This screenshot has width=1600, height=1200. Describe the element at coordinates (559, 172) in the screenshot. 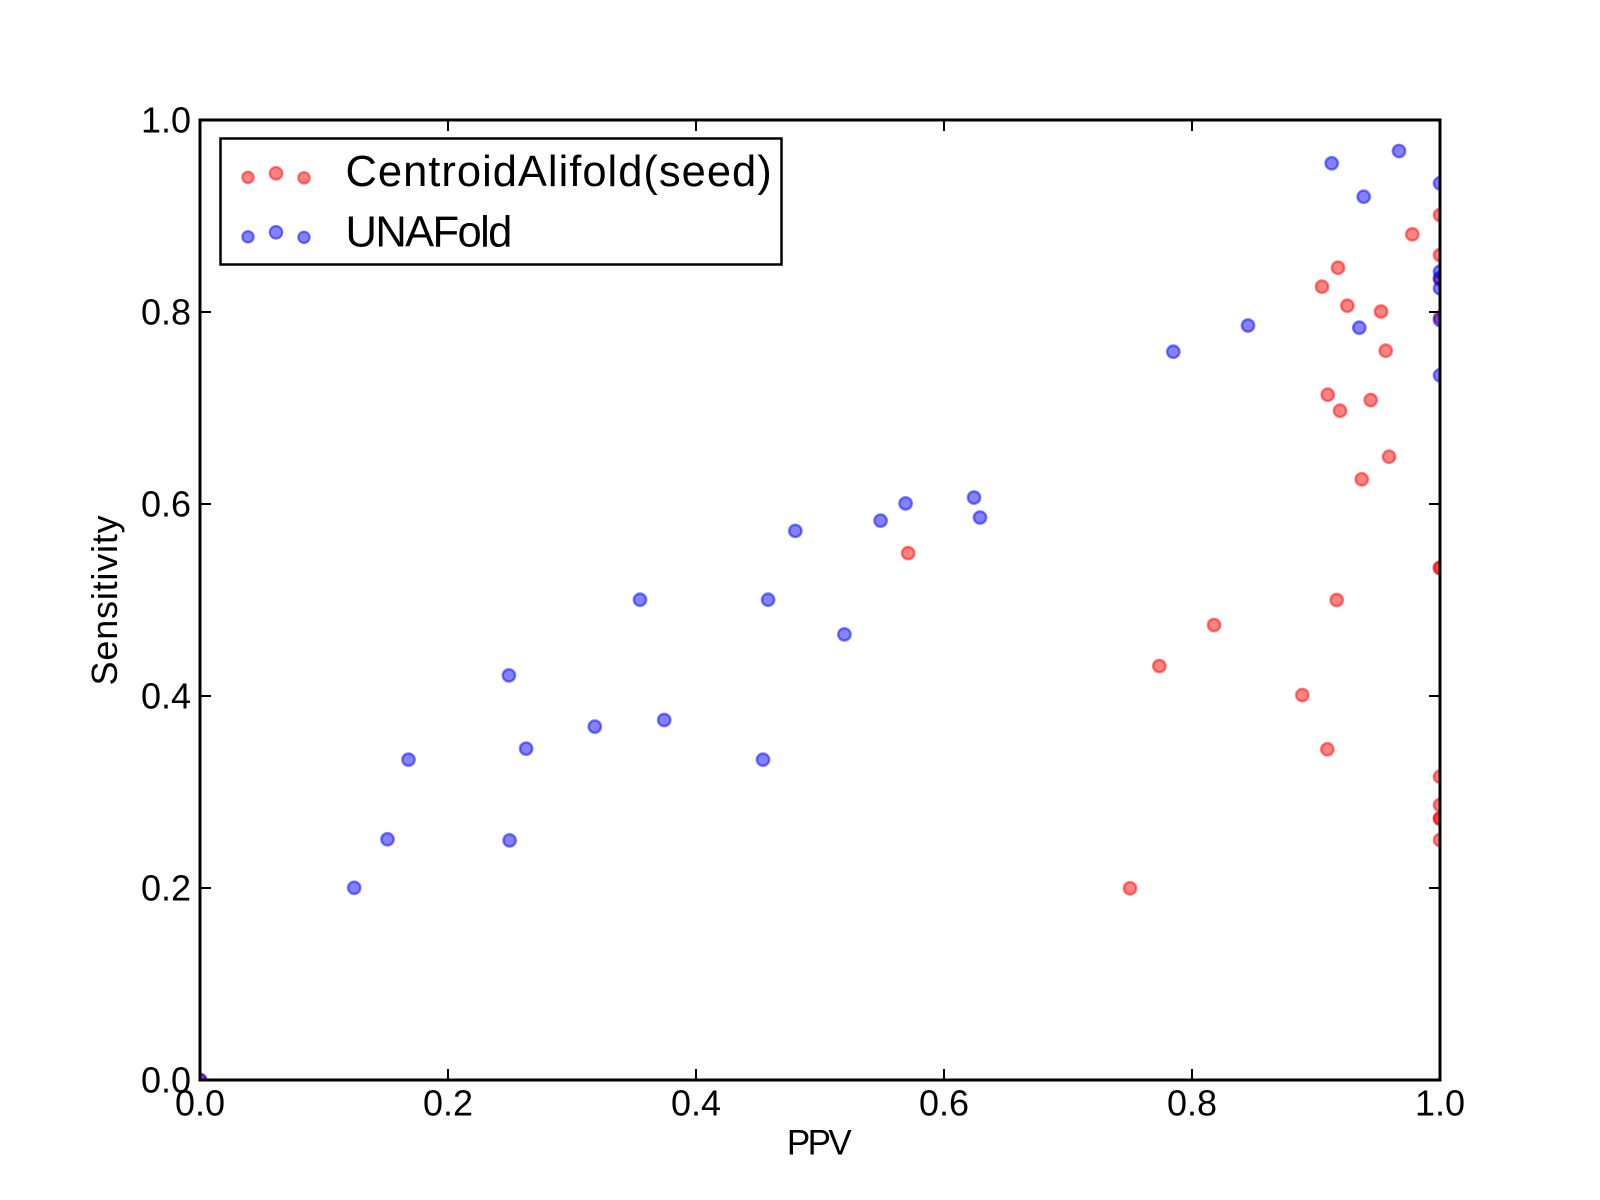

I see `svg-text: CentroidAlifold(seed)` at that location.